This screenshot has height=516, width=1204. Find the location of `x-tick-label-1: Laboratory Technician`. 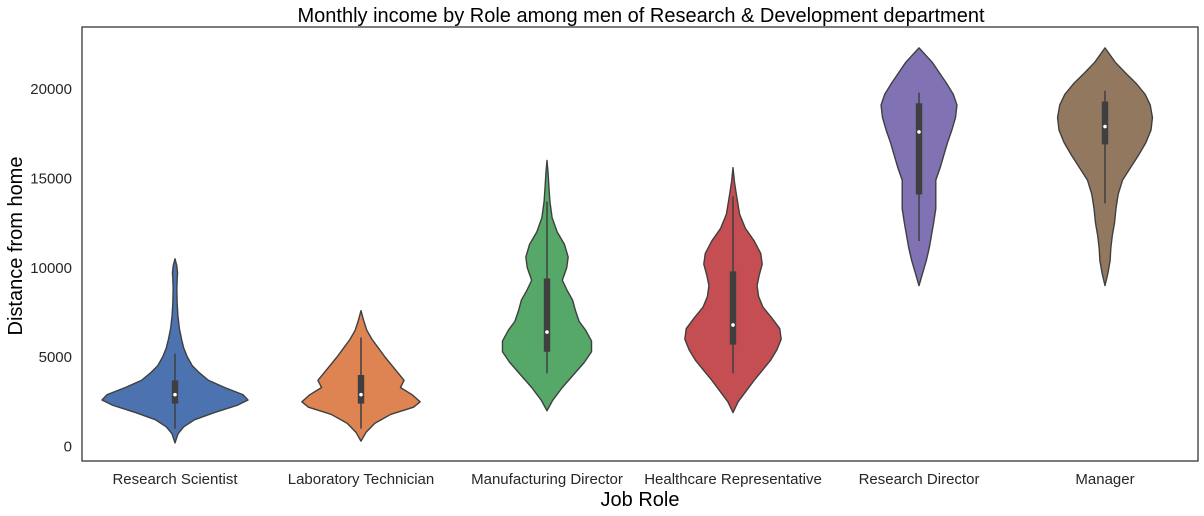

x-tick-label-1: Laboratory Technician is located at coordinates (361, 479).